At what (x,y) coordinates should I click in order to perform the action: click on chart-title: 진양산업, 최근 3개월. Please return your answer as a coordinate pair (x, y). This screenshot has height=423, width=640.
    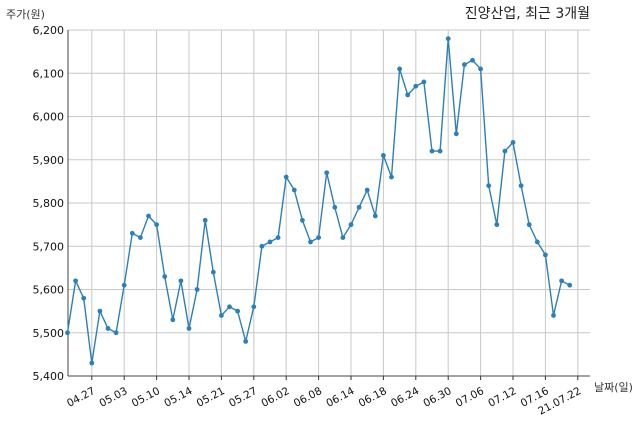
    Looking at the image, I should click on (527, 14).